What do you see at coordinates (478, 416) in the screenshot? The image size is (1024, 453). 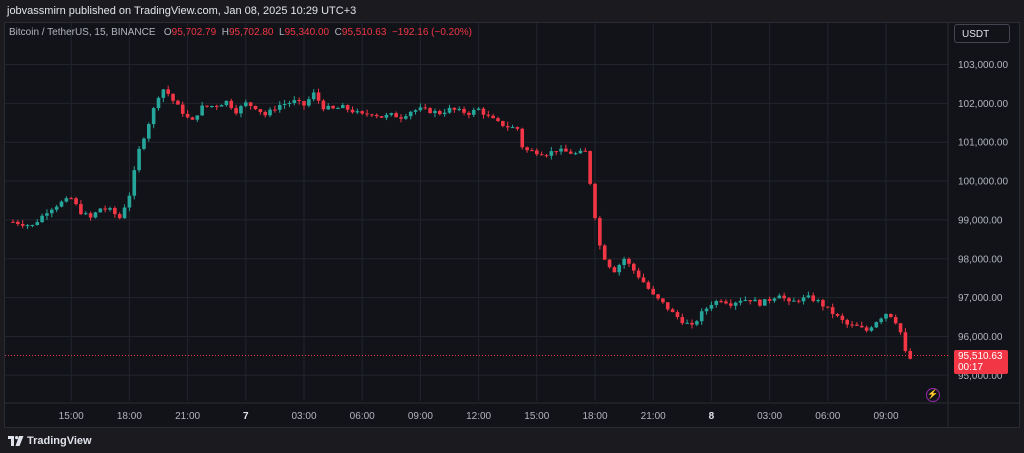 I see `x-tick-label: 12:00` at bounding box center [478, 416].